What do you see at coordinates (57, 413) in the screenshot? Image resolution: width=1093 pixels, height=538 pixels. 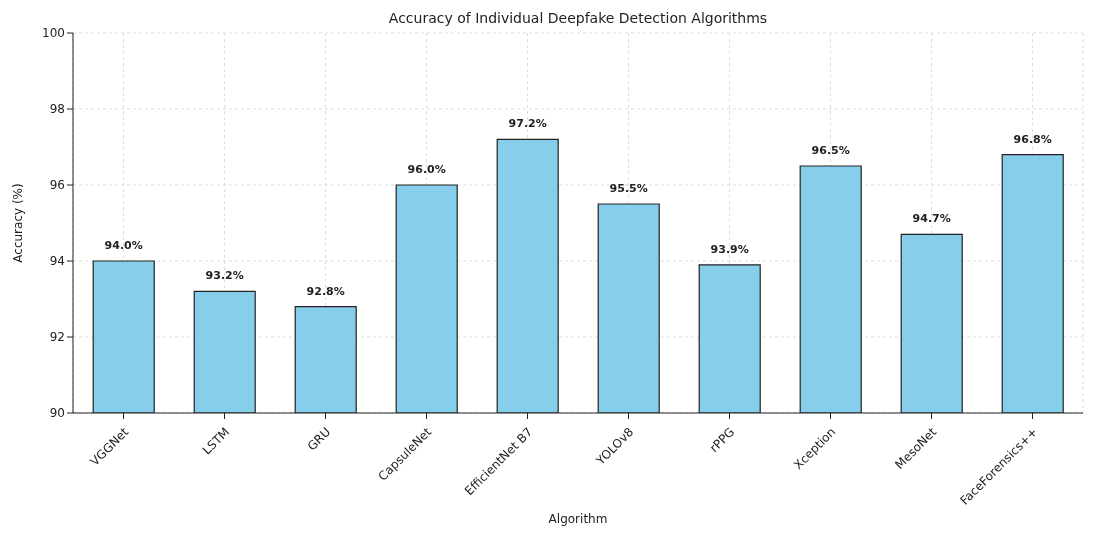 I see `y-tick-label: 90` at bounding box center [57, 413].